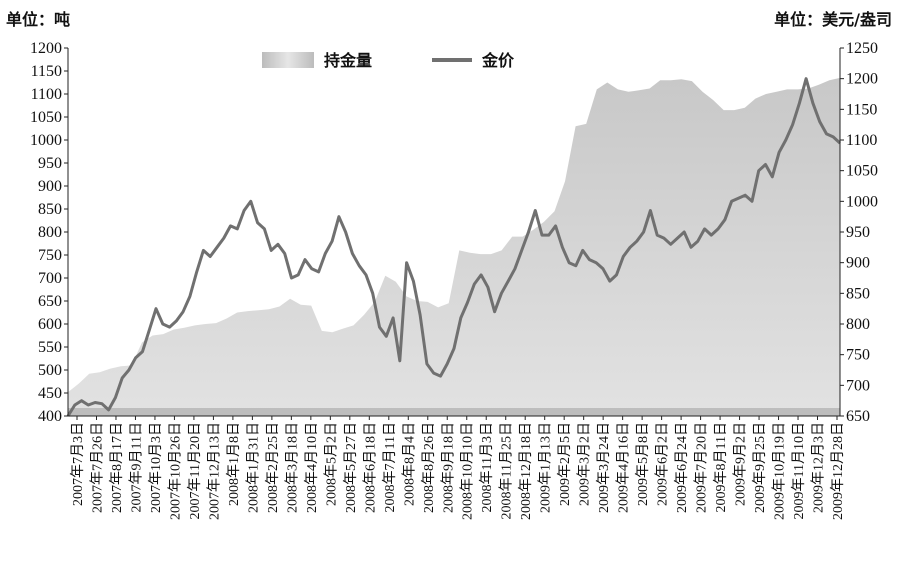  What do you see at coordinates (50, 347) in the screenshot?
I see `left-tick-label: 550` at bounding box center [50, 347].